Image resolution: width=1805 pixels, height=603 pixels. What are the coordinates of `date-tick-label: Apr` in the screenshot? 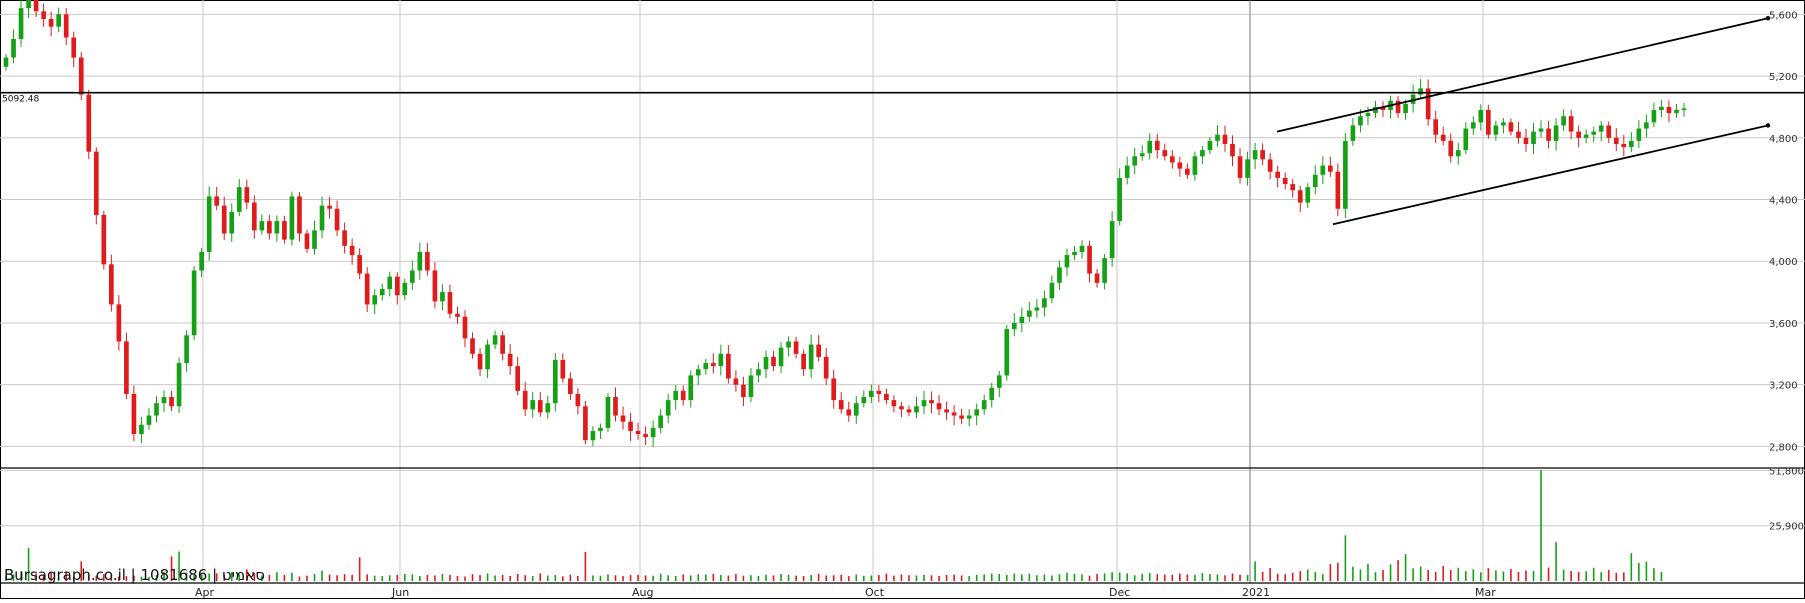 It's located at (205, 592).